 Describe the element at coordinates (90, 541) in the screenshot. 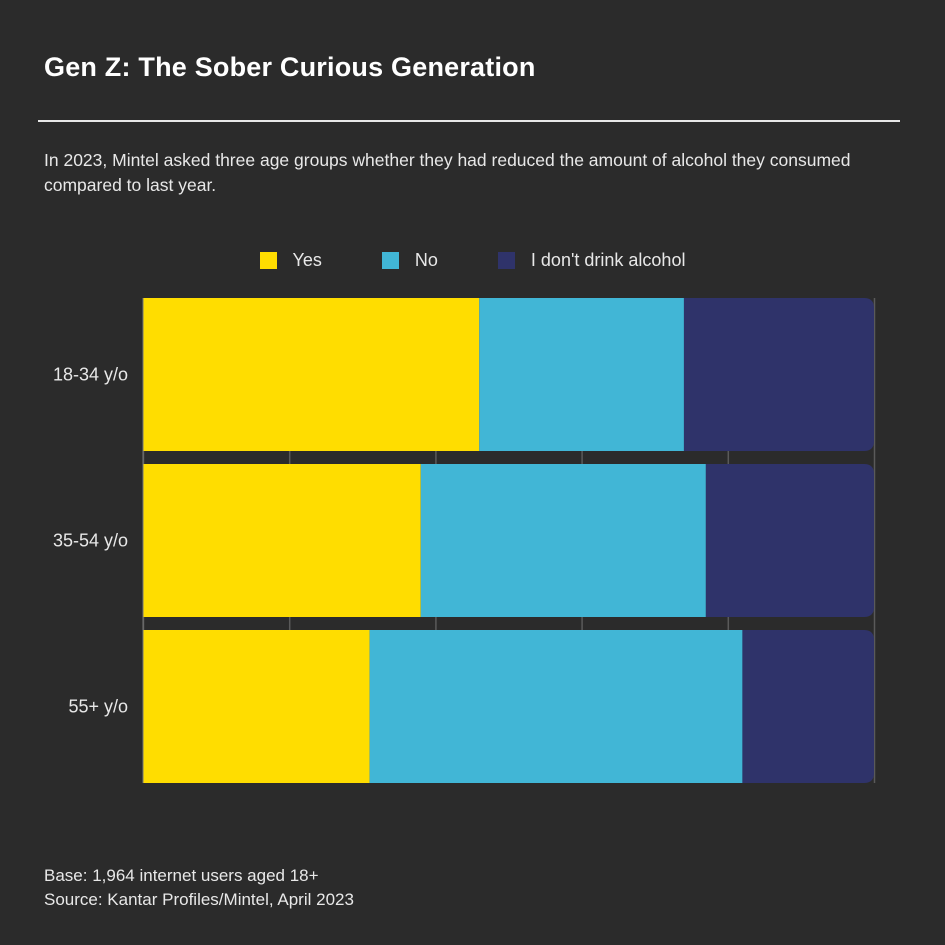

I see `category-label: 35-54 y/o` at that location.